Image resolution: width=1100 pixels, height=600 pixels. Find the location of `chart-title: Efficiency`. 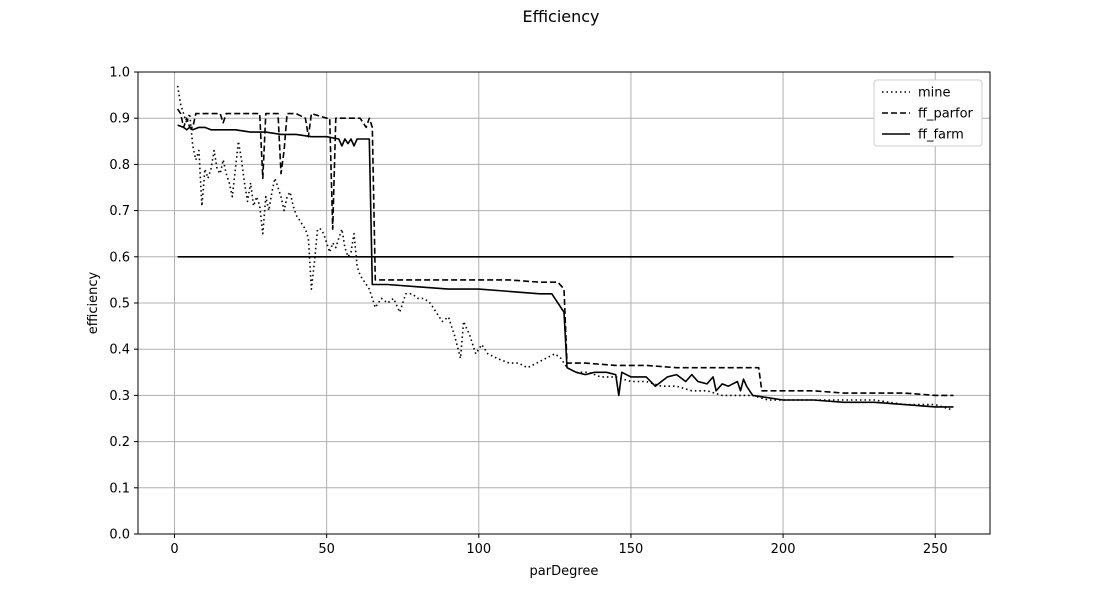

chart-title: Efficiency is located at coordinates (560, 16).